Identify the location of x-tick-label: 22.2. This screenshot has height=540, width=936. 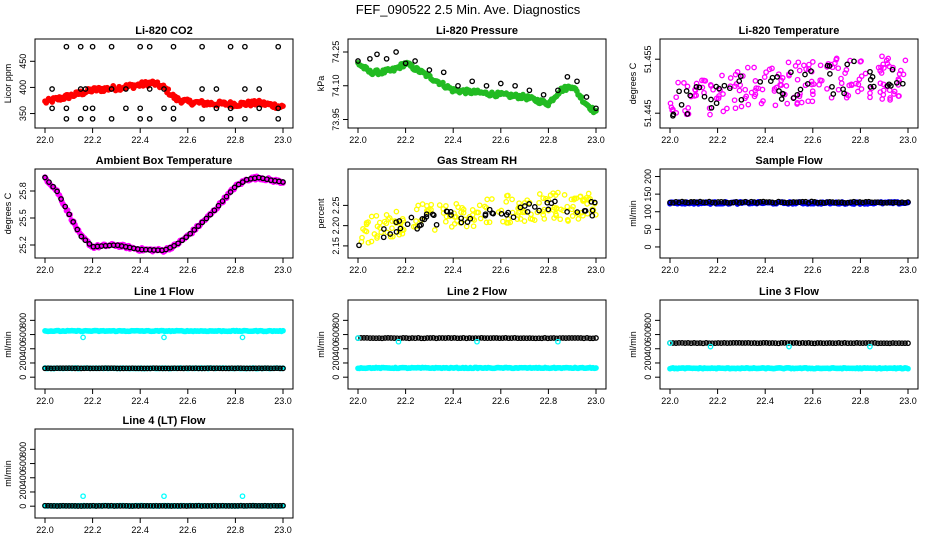
(93, 140).